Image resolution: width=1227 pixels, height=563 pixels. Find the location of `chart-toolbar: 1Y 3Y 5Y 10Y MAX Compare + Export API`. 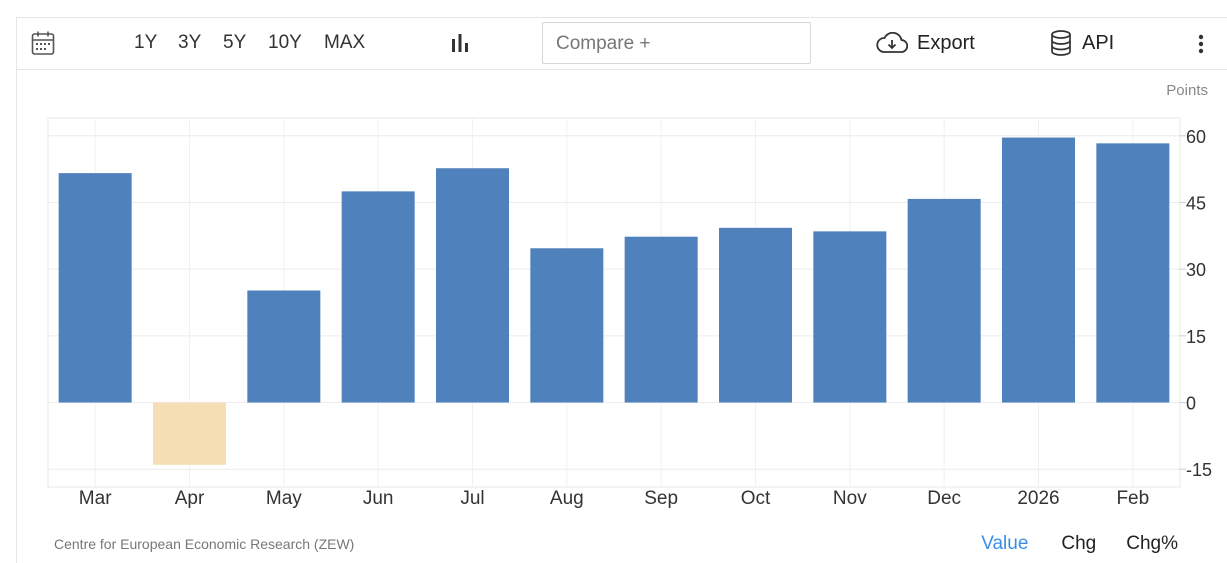

chart-toolbar: 1Y 3Y 5Y 10Y MAX Compare + Export API is located at coordinates (621, 43).